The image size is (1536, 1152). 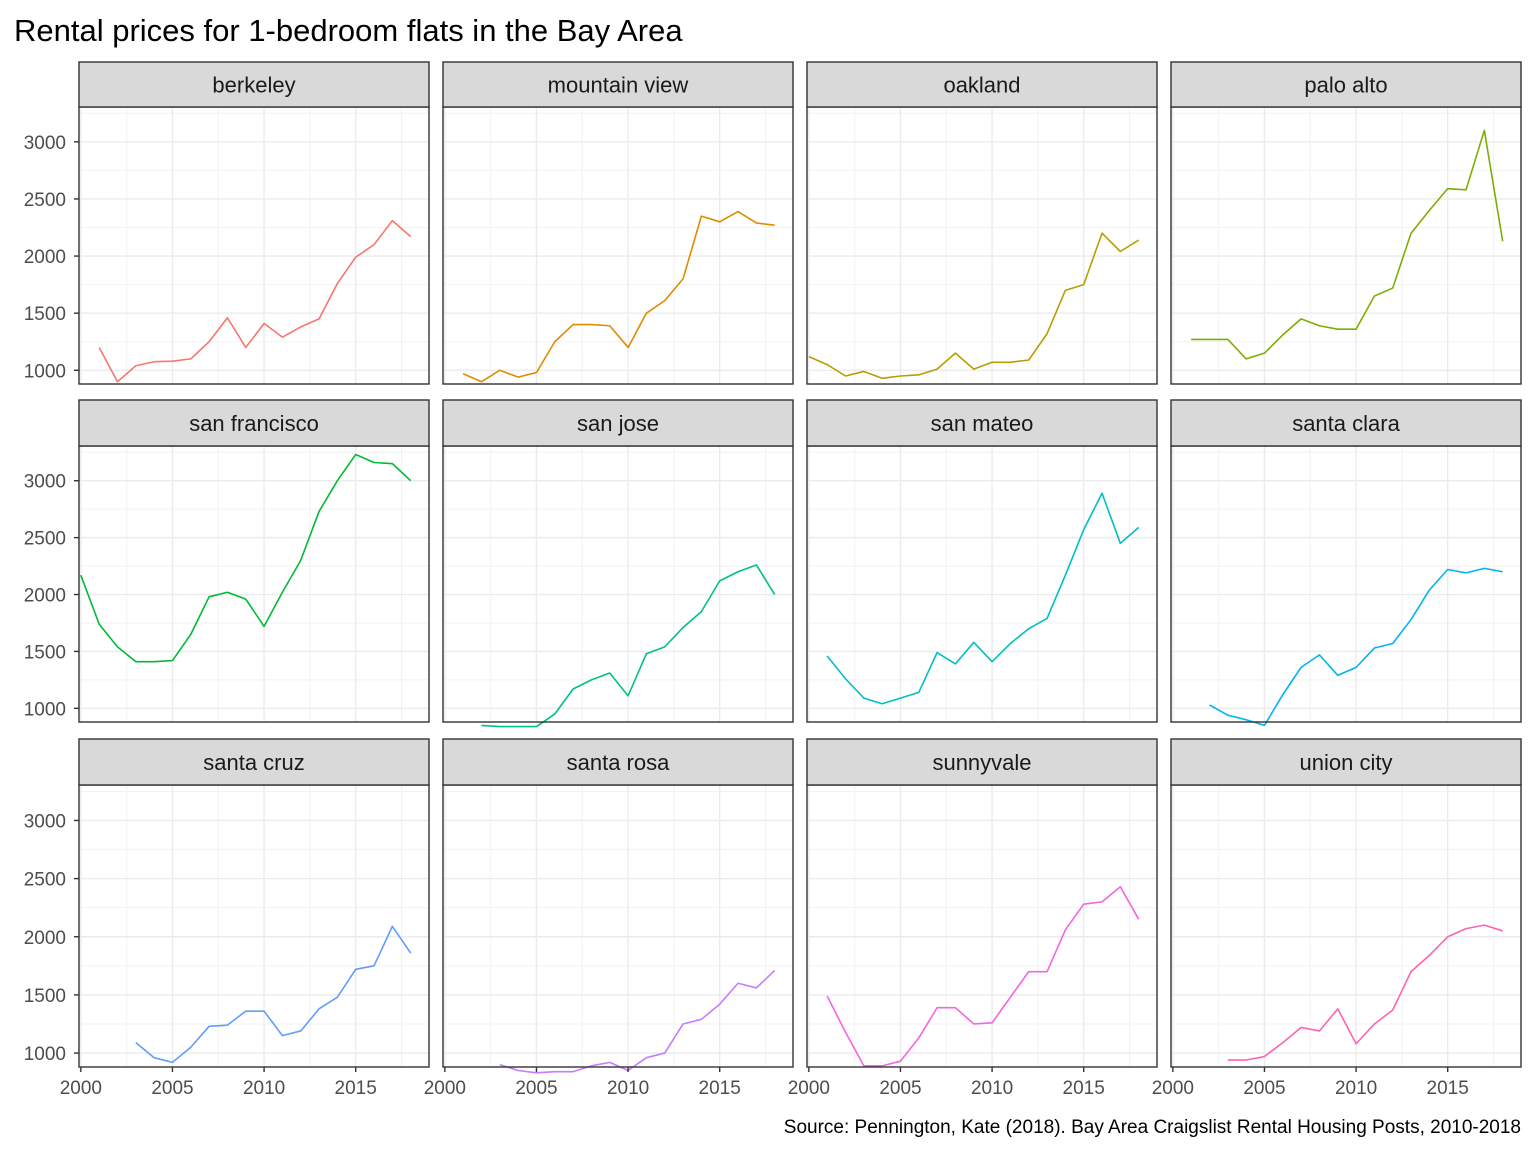 I want to click on facet-panel-santa-rosa: santa rosa 2000 2005 2010 2015, so click(x=609, y=918).